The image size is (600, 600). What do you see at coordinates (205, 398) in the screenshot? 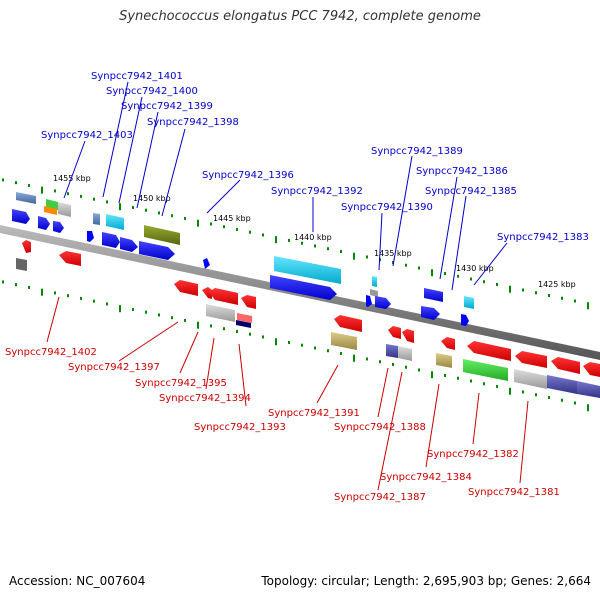
I see `gene-label: Synpcc7942_1394` at bounding box center [205, 398].